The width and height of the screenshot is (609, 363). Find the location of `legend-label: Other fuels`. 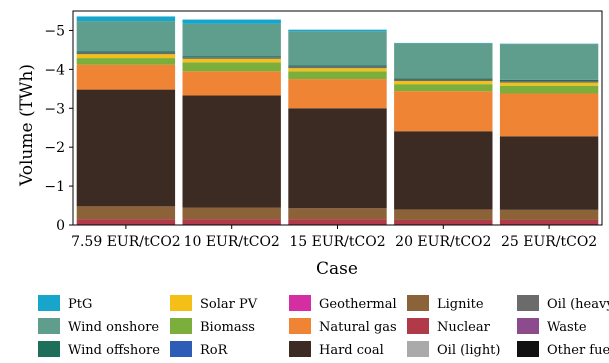

legend-label: Other fuels is located at coordinates (578, 350).